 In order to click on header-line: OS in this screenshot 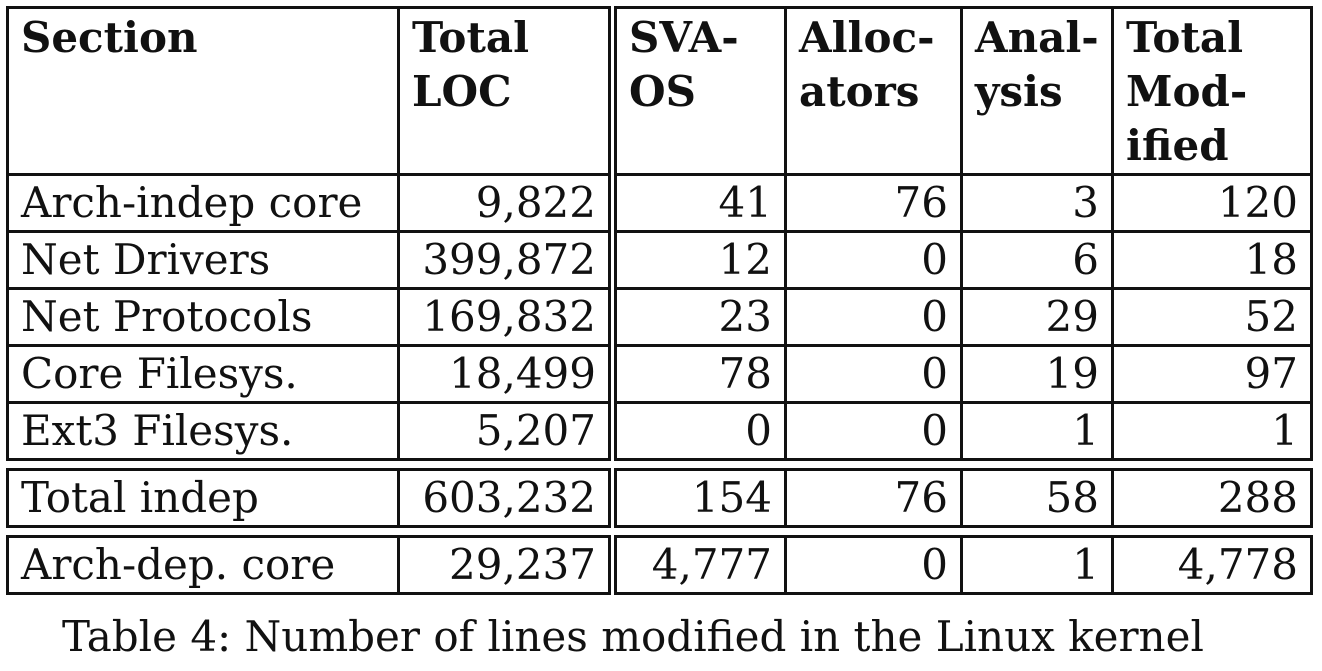, I will do `click(662, 91)`.